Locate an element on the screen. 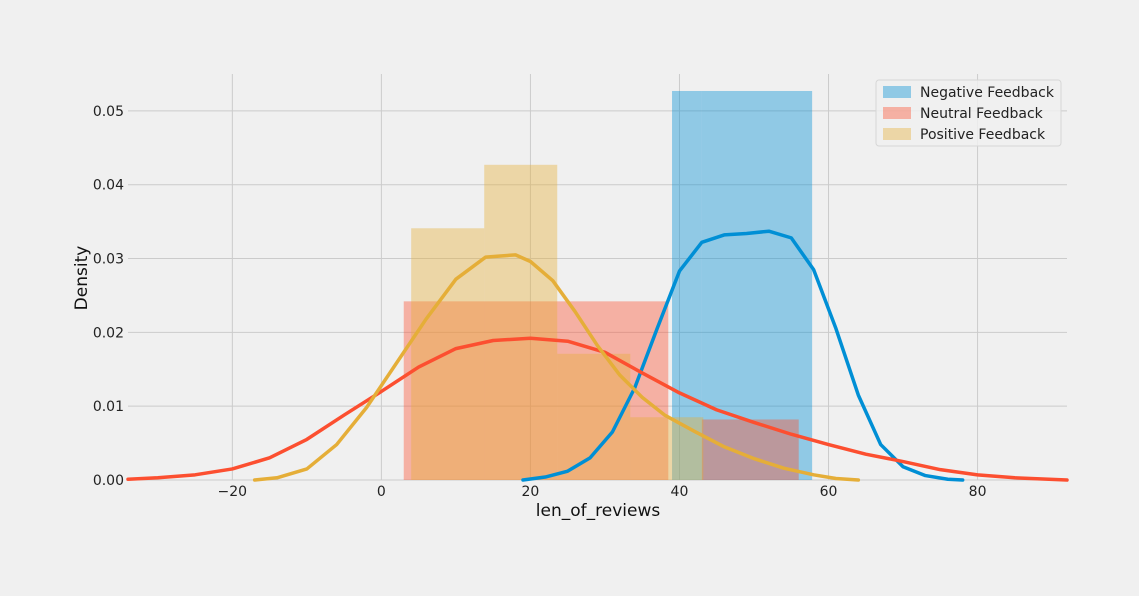 This screenshot has width=1139, height=596. x-tick-label: 20 is located at coordinates (531, 492).